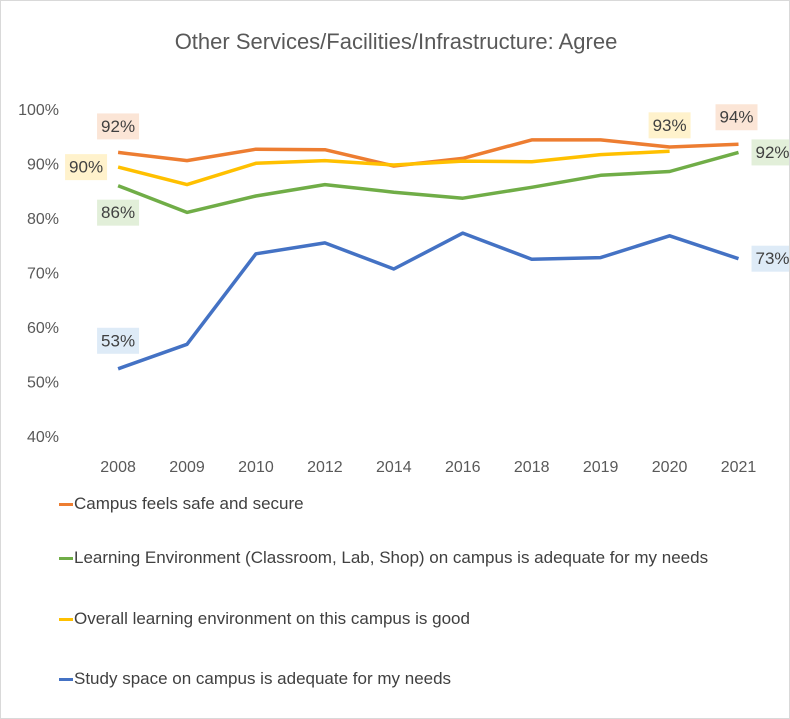 Image resolution: width=790 pixels, height=719 pixels. I want to click on x-tick-label: 2016, so click(463, 467).